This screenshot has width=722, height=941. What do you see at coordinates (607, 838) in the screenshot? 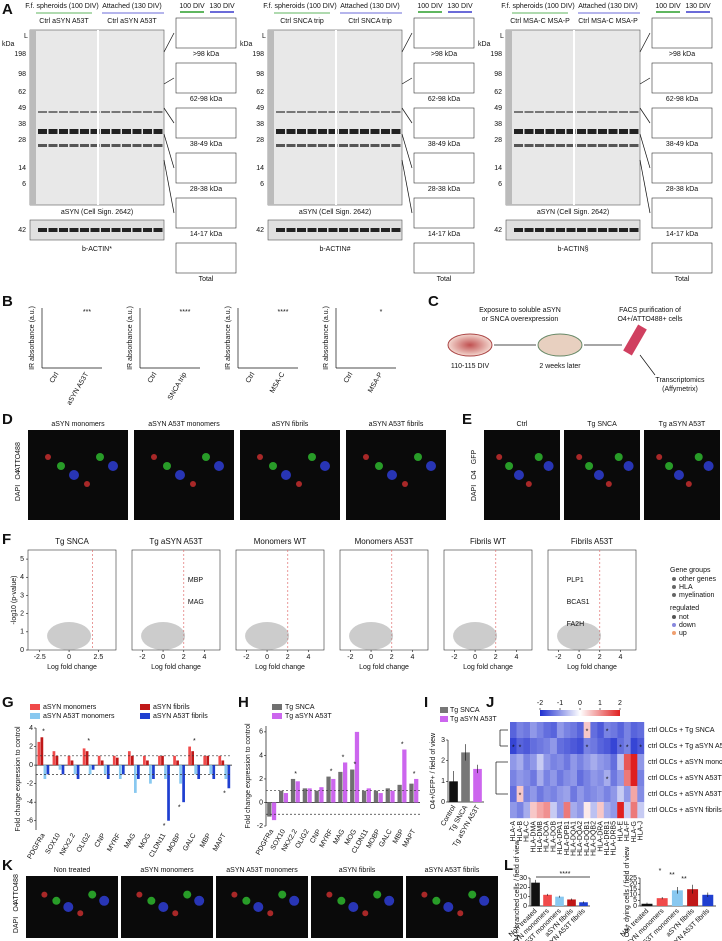
I see `column-label: HLA-DRB1` at bounding box center [607, 838].